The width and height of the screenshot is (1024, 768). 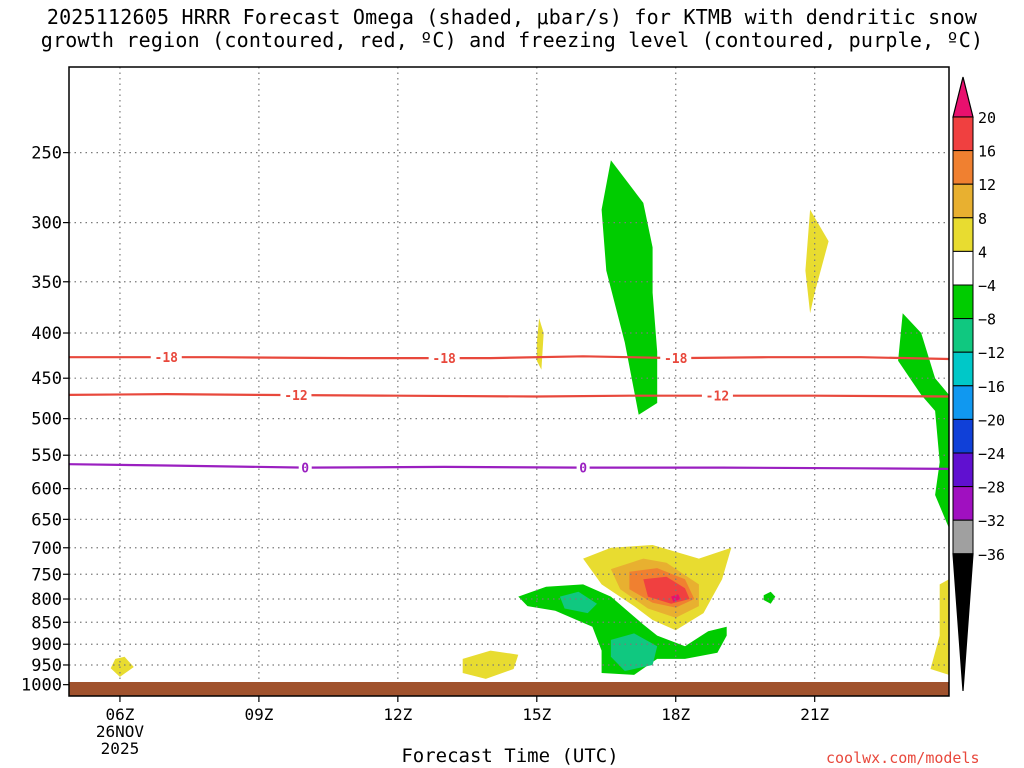 What do you see at coordinates (991, 387) in the screenshot?
I see `colorbar-label: −16` at bounding box center [991, 387].